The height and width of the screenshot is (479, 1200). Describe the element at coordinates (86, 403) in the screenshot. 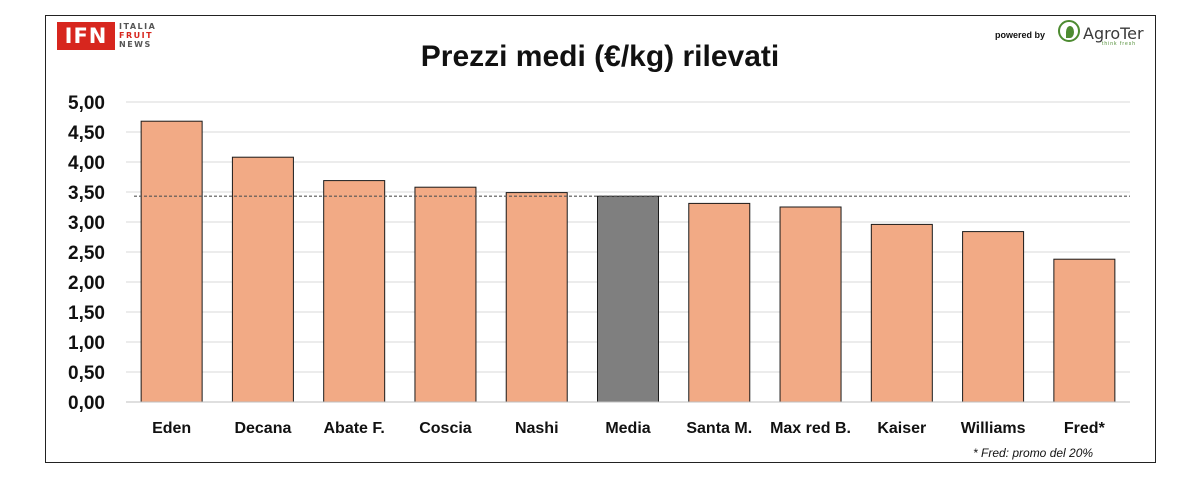

I see `y-tick-label: 0,00` at that location.